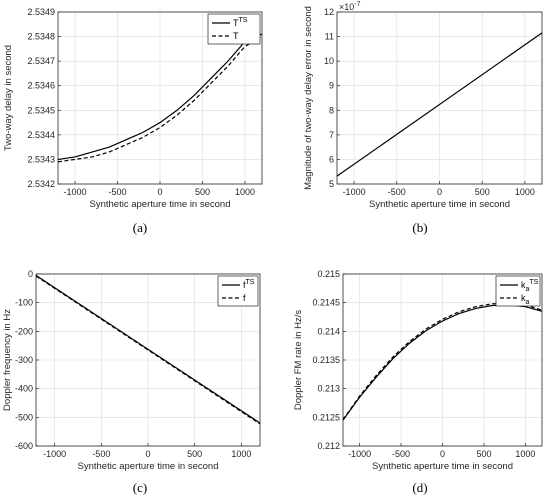  Describe the element at coordinates (30, 274) in the screenshot. I see `y-tick-label: 0` at that location.